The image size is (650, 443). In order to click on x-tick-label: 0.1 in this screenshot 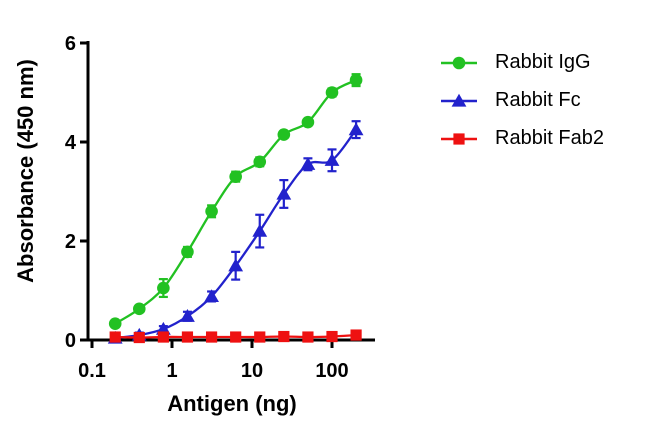, I will do `click(92, 371)`.